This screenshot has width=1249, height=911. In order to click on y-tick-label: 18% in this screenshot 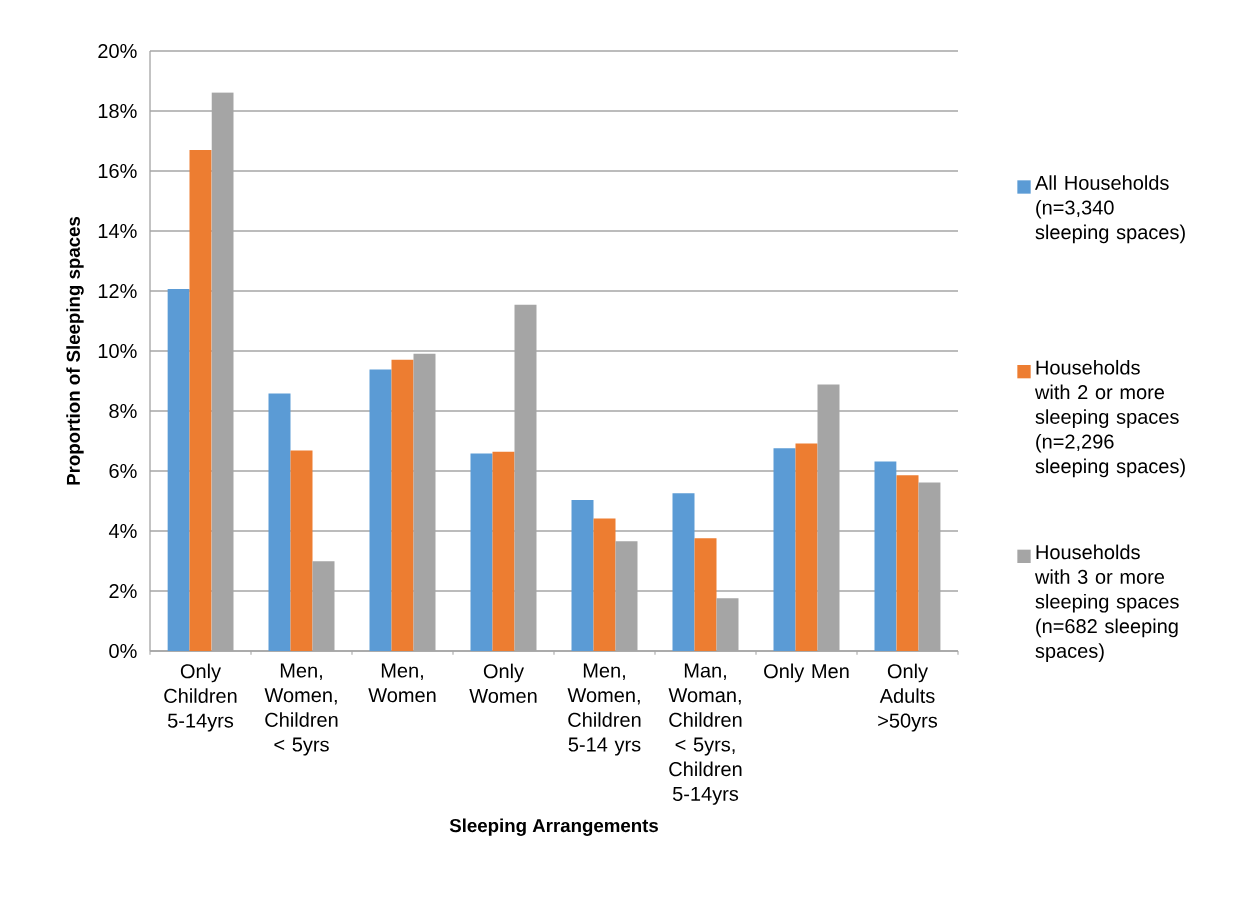, I will do `click(117, 111)`.